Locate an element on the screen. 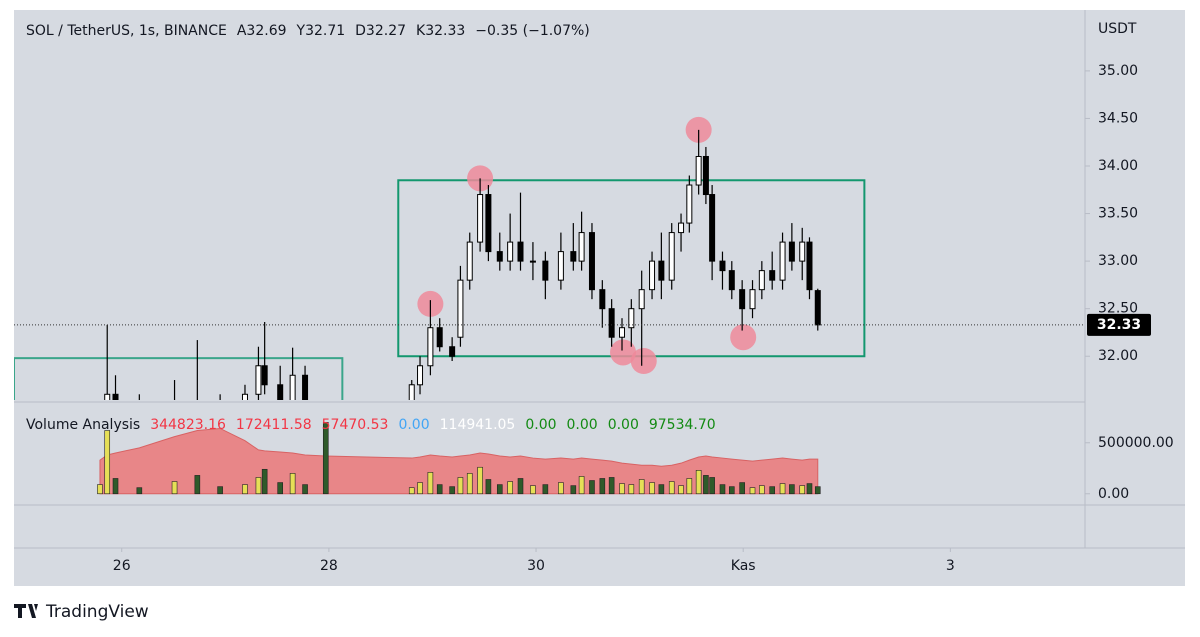 This screenshot has width=1200, height=637. currency: USDT is located at coordinates (1117, 29).